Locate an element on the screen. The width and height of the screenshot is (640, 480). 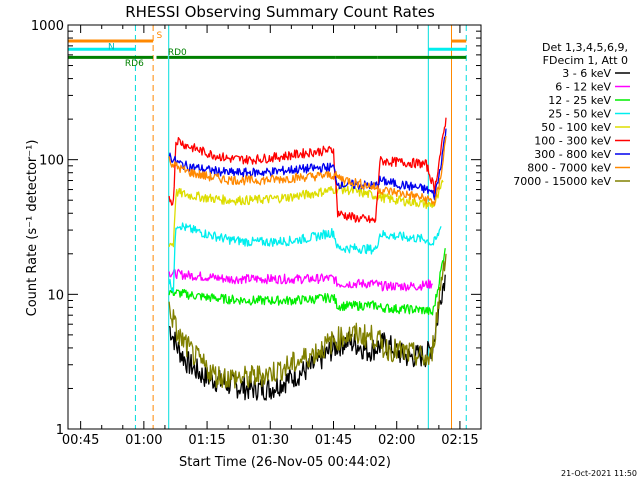
series-100_300keV is located at coordinates (307, 170).